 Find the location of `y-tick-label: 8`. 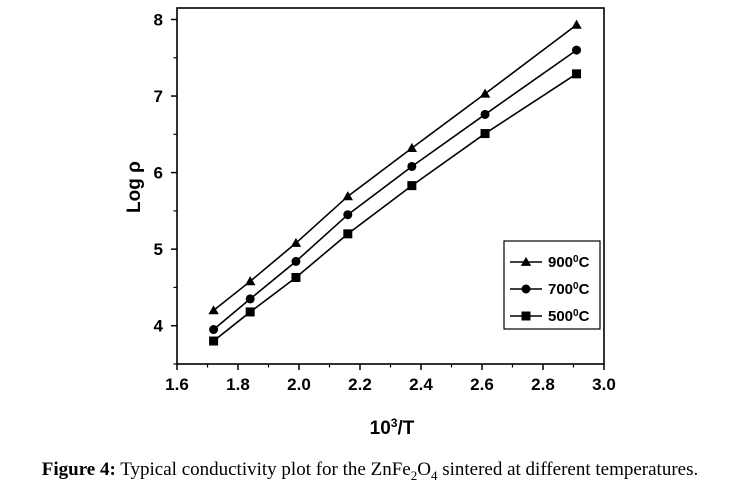

y-tick-label: 8 is located at coordinates (158, 19).